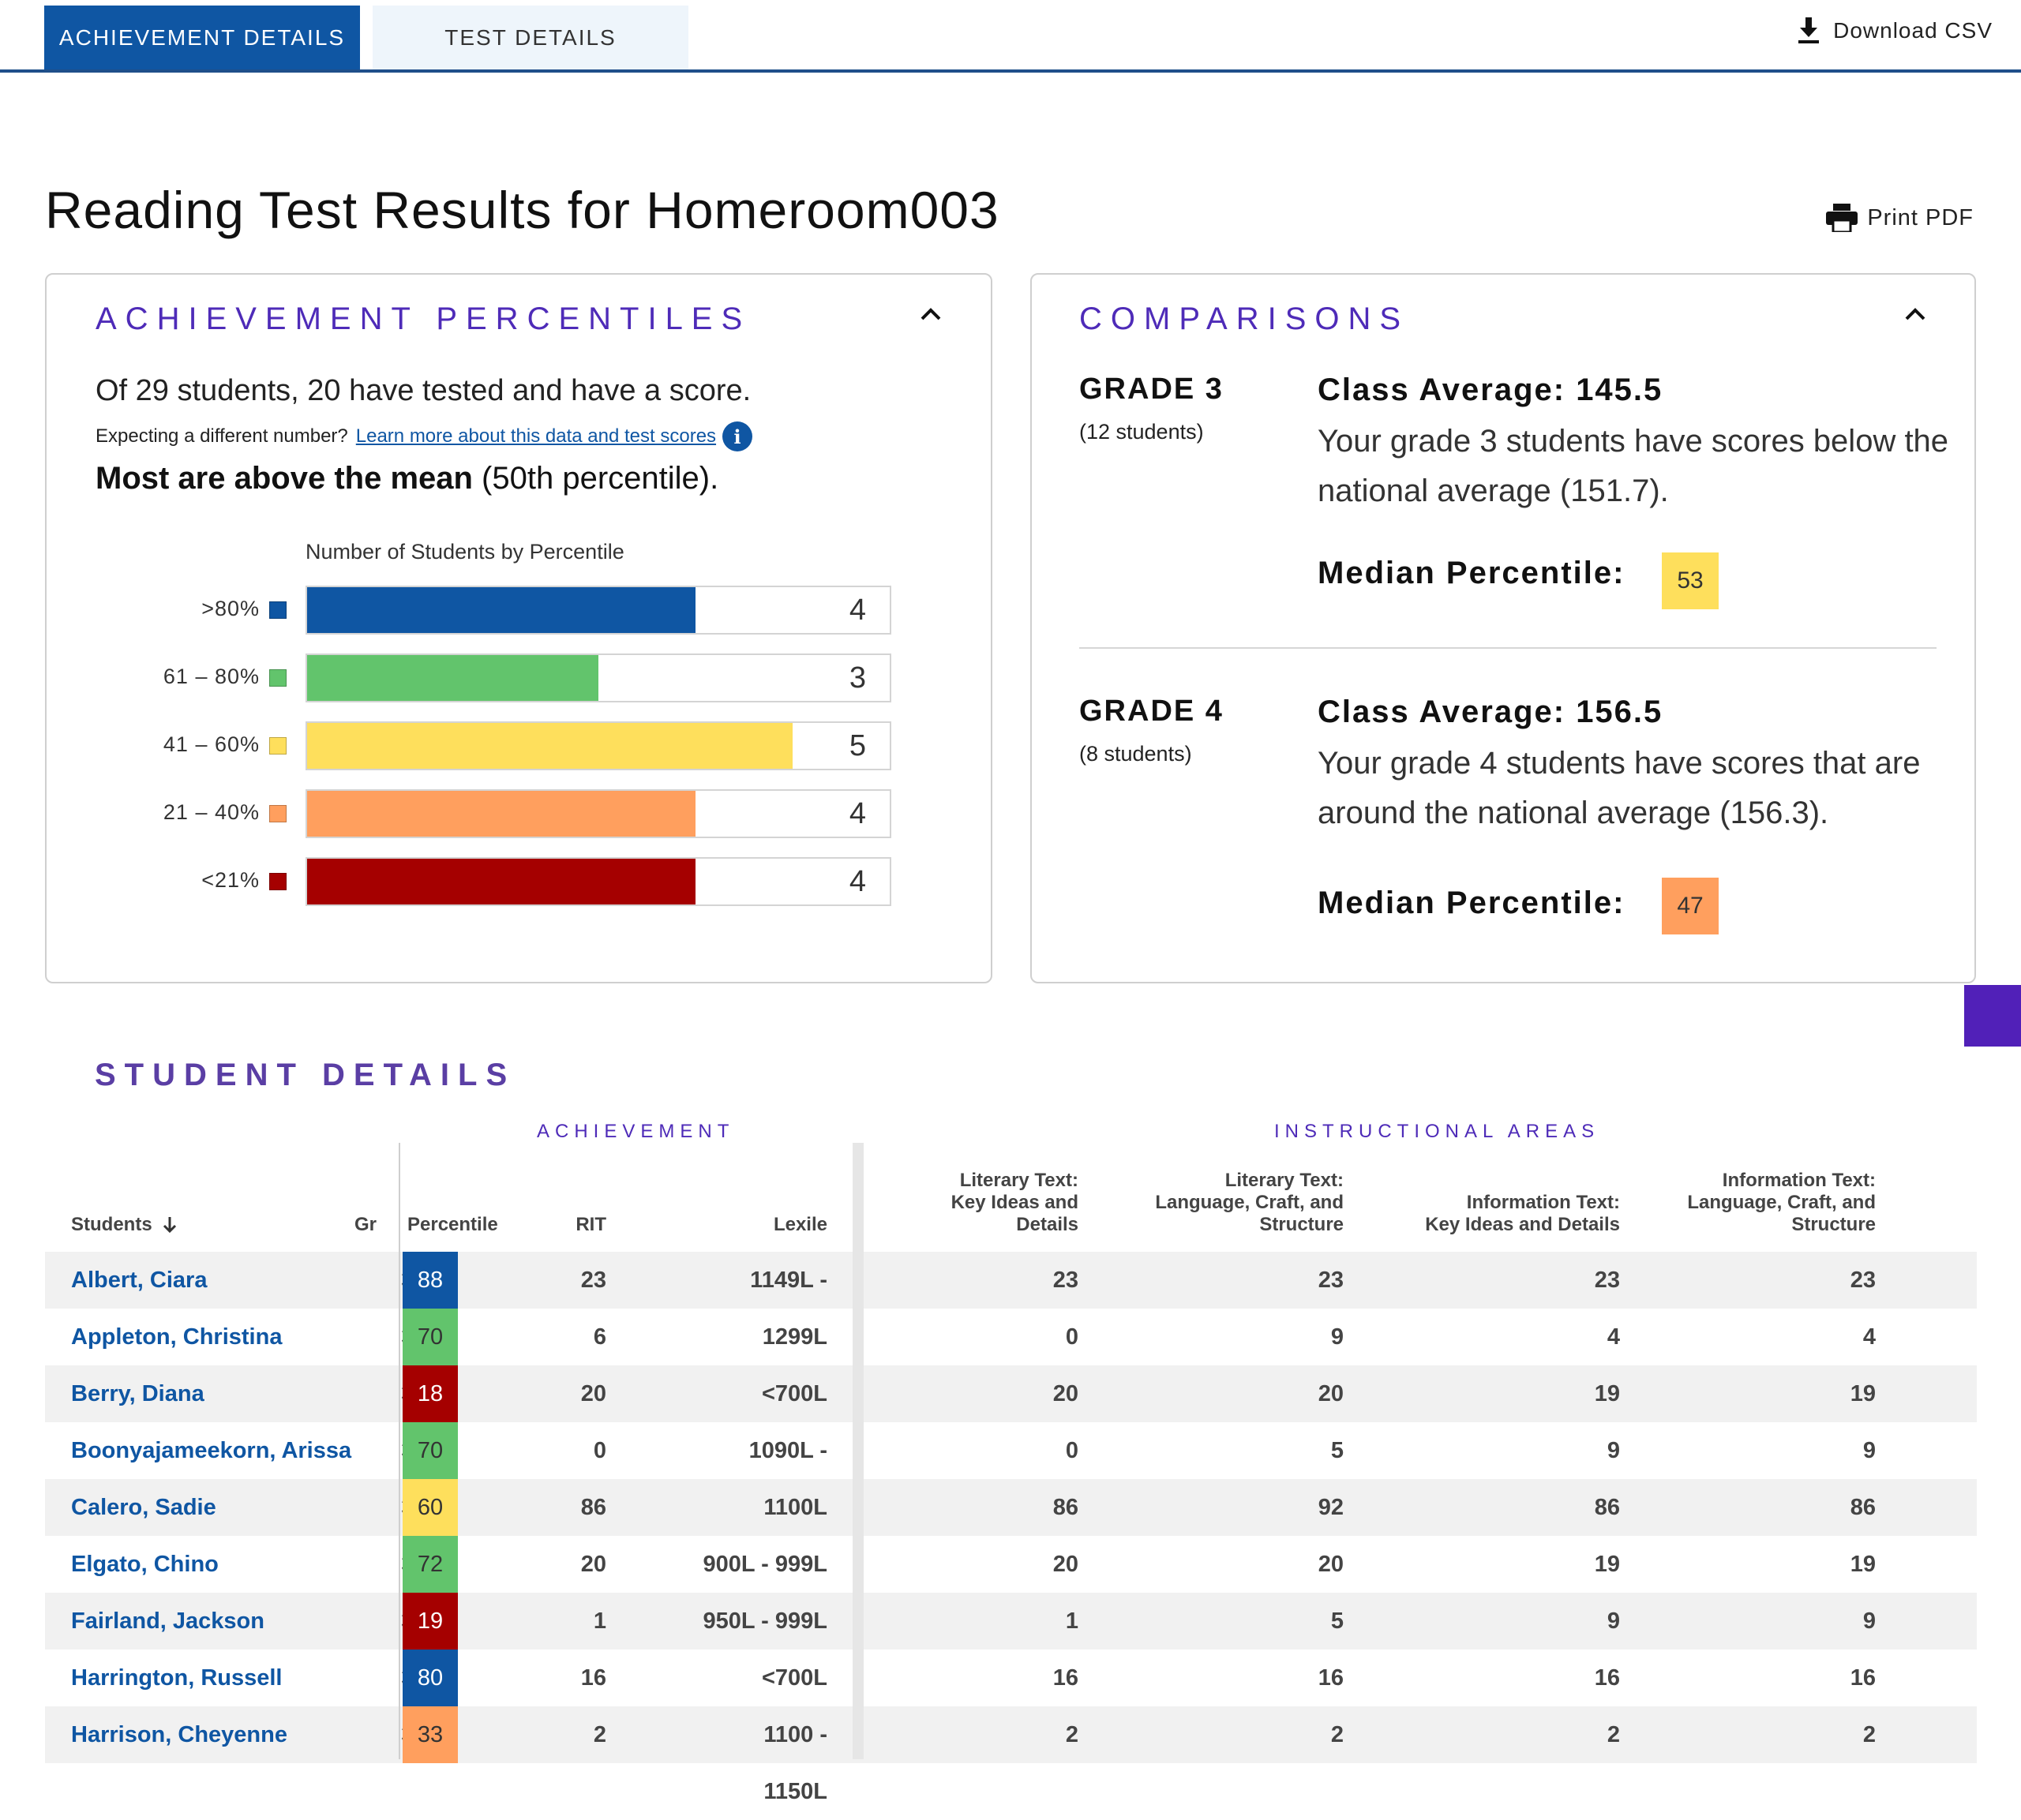 The height and width of the screenshot is (1820, 2021). What do you see at coordinates (1331, 1678) in the screenshot?
I see `a2-value: 16` at bounding box center [1331, 1678].